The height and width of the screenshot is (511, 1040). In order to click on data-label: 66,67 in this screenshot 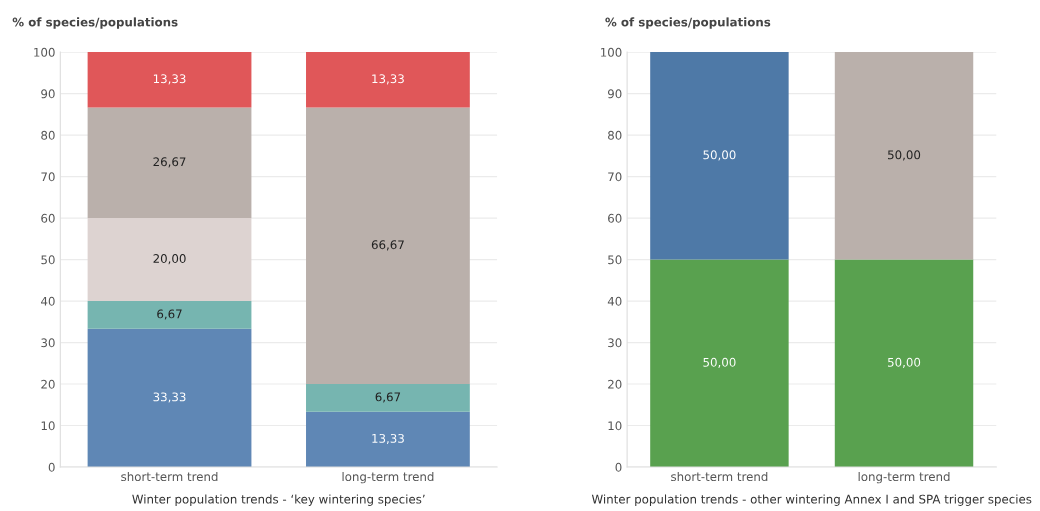, I will do `click(387, 245)`.